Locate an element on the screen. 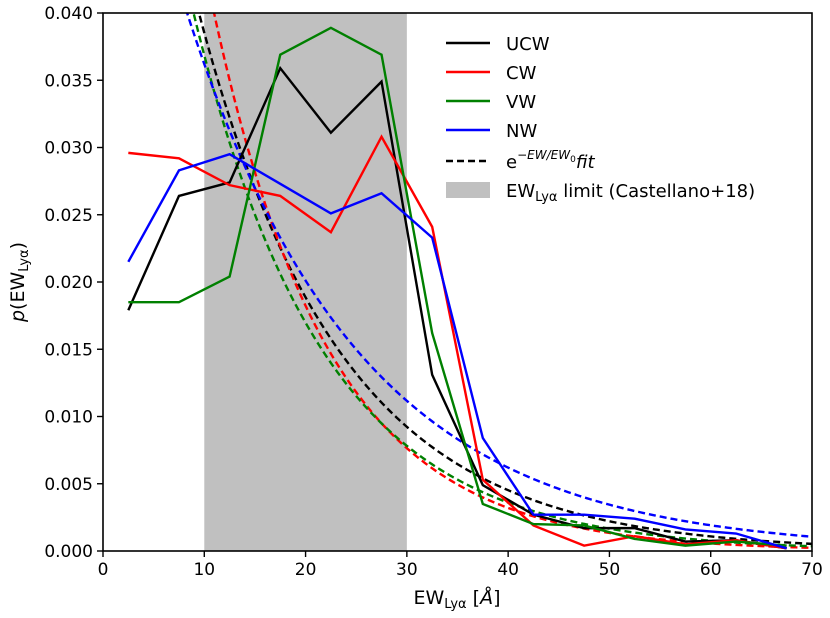 The width and height of the screenshot is (830, 618). y-tick-label: 0.040 is located at coordinates (68, 14).